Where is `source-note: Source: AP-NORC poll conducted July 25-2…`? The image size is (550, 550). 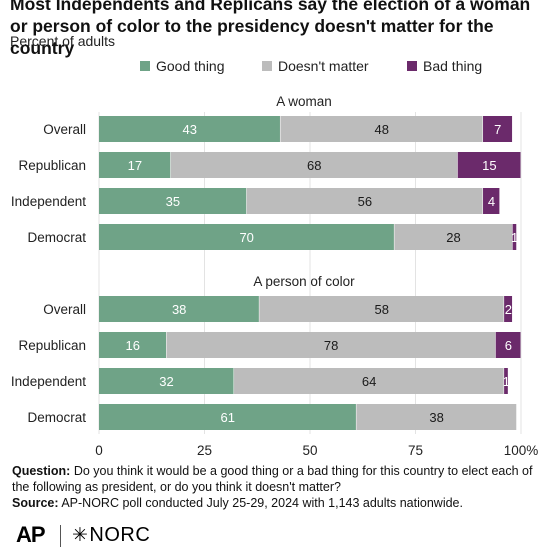
source-note: Source: AP-NORC poll conducted July 25-2… is located at coordinates (277, 503).